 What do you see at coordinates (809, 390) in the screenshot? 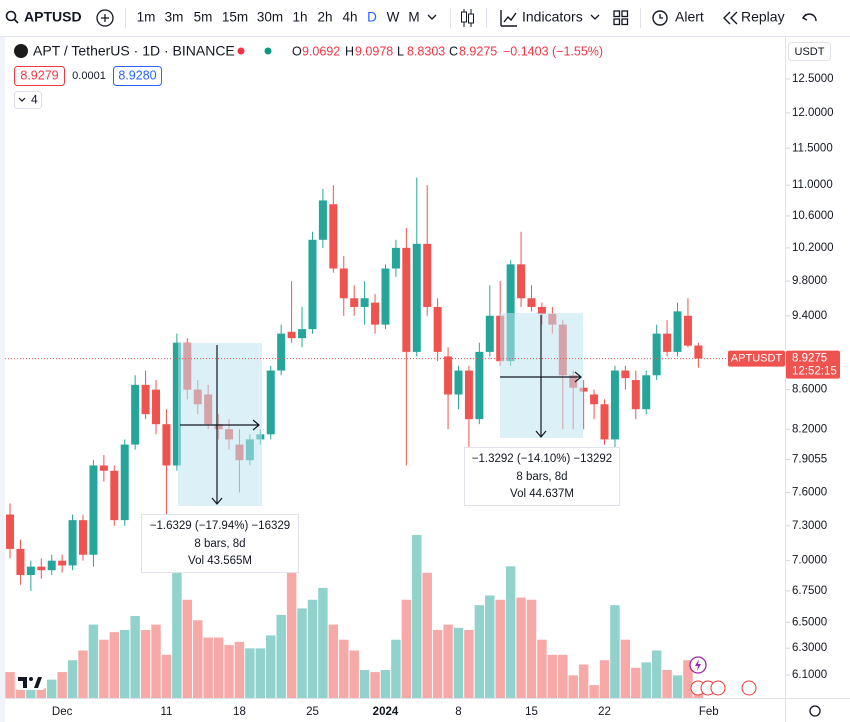
I see `y-tick-label: 8.6000` at bounding box center [809, 390].